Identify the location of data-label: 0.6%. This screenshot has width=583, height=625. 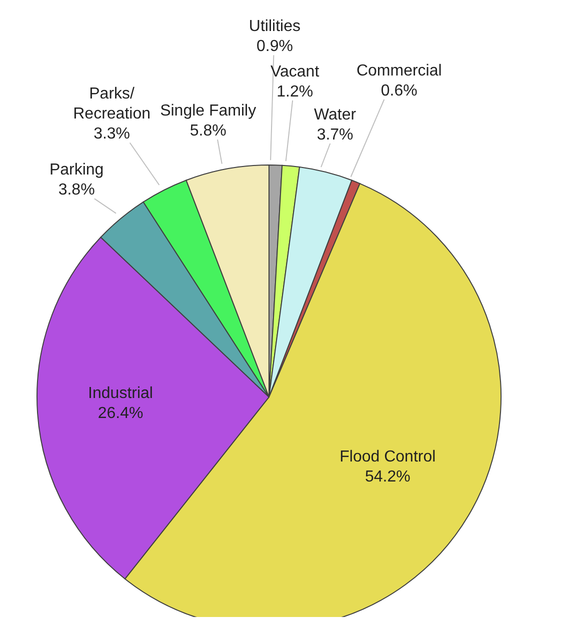
(399, 91).